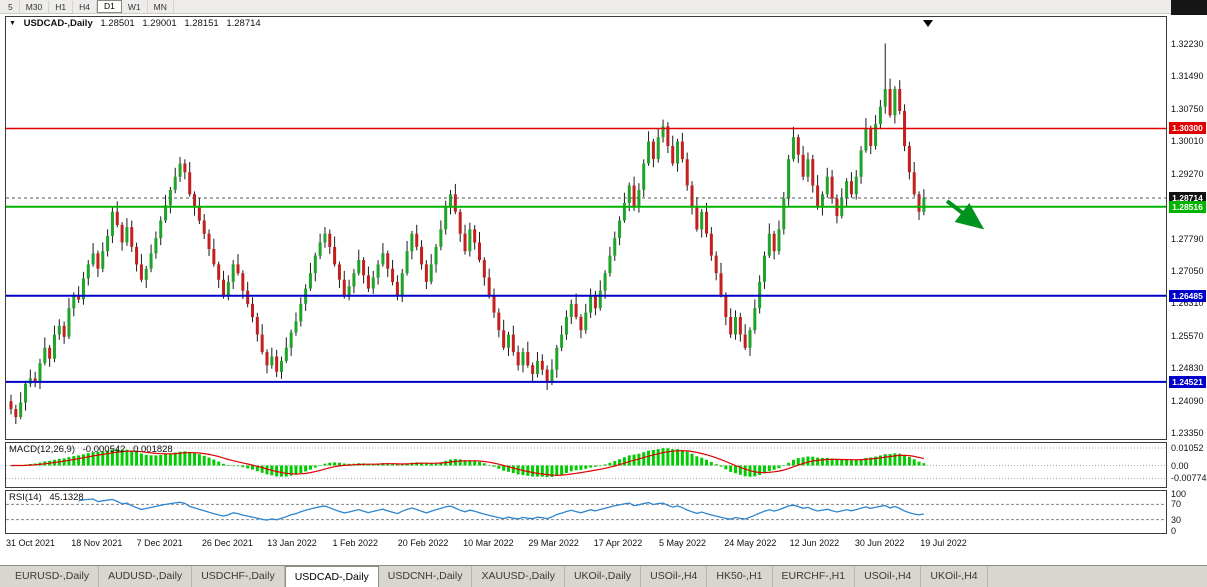 This screenshot has width=1207, height=587. I want to click on ohlc-close: 1.28714, so click(243, 23).